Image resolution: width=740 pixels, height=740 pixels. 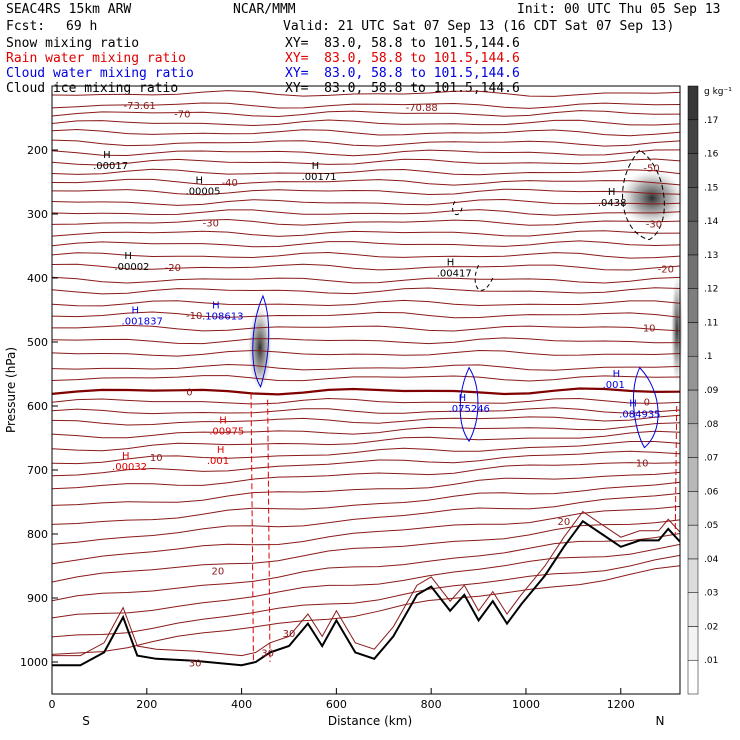 What do you see at coordinates (129, 467) in the screenshot?
I see `maximum-value-label: .00032` at bounding box center [129, 467].